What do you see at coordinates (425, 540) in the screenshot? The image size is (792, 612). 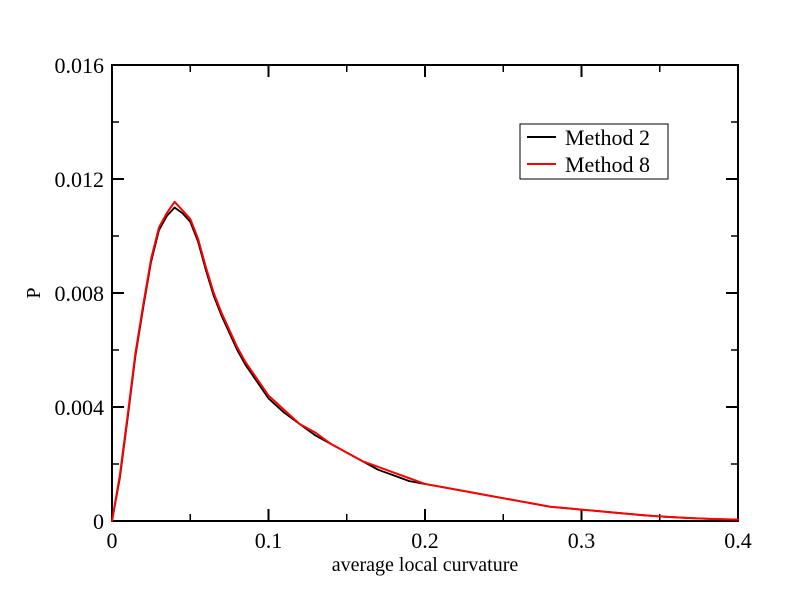 I see `x-tick-label: 0.2` at bounding box center [425, 540].